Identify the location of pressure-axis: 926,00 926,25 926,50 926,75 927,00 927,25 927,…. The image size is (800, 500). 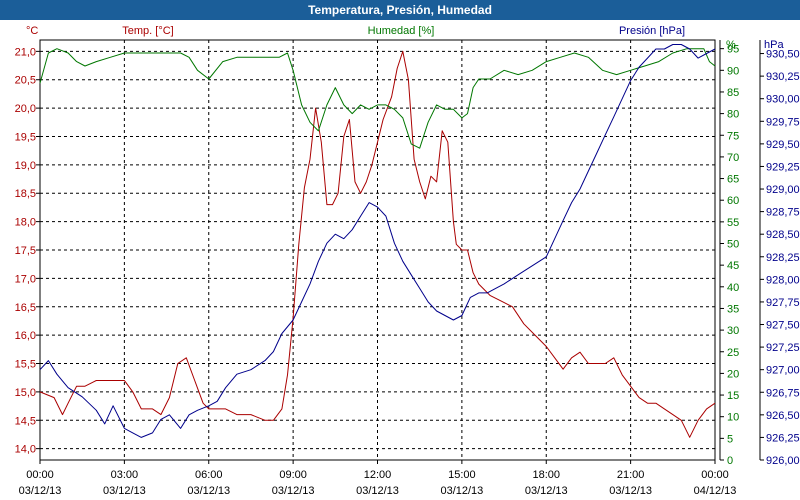
(779, 253).